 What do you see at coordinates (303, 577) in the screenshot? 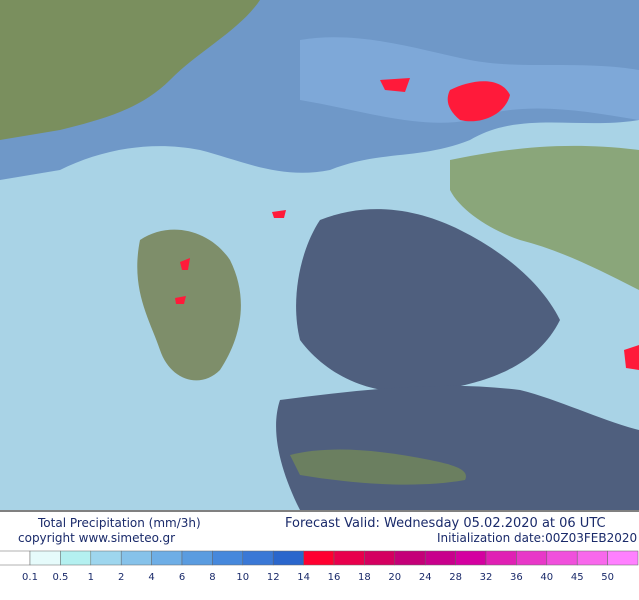
I see `legend-label: 14` at bounding box center [303, 577].